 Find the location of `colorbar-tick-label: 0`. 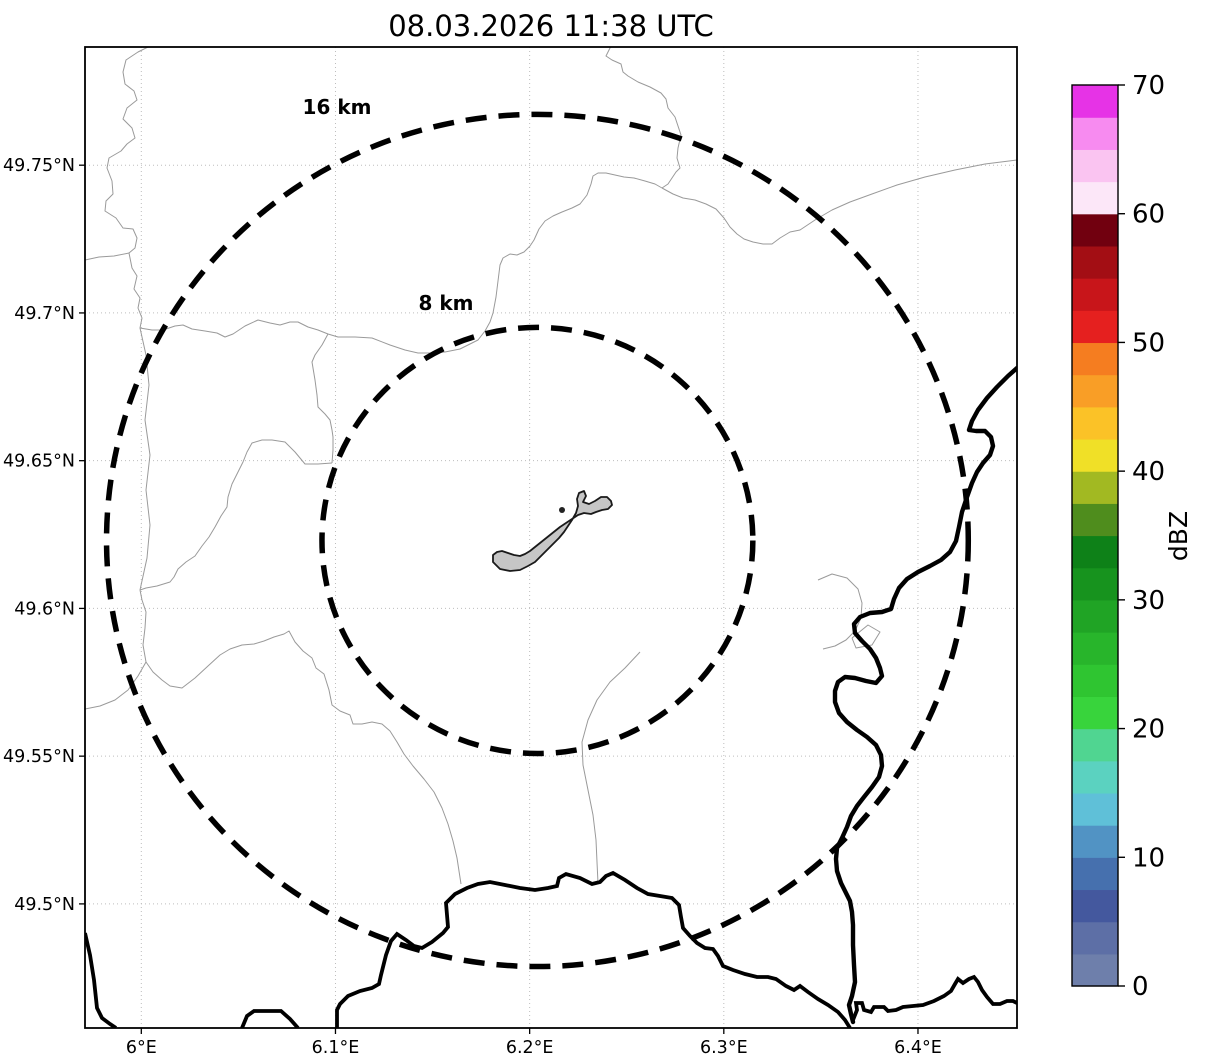

colorbar-tick-label: 0 is located at coordinates (1140, 987).